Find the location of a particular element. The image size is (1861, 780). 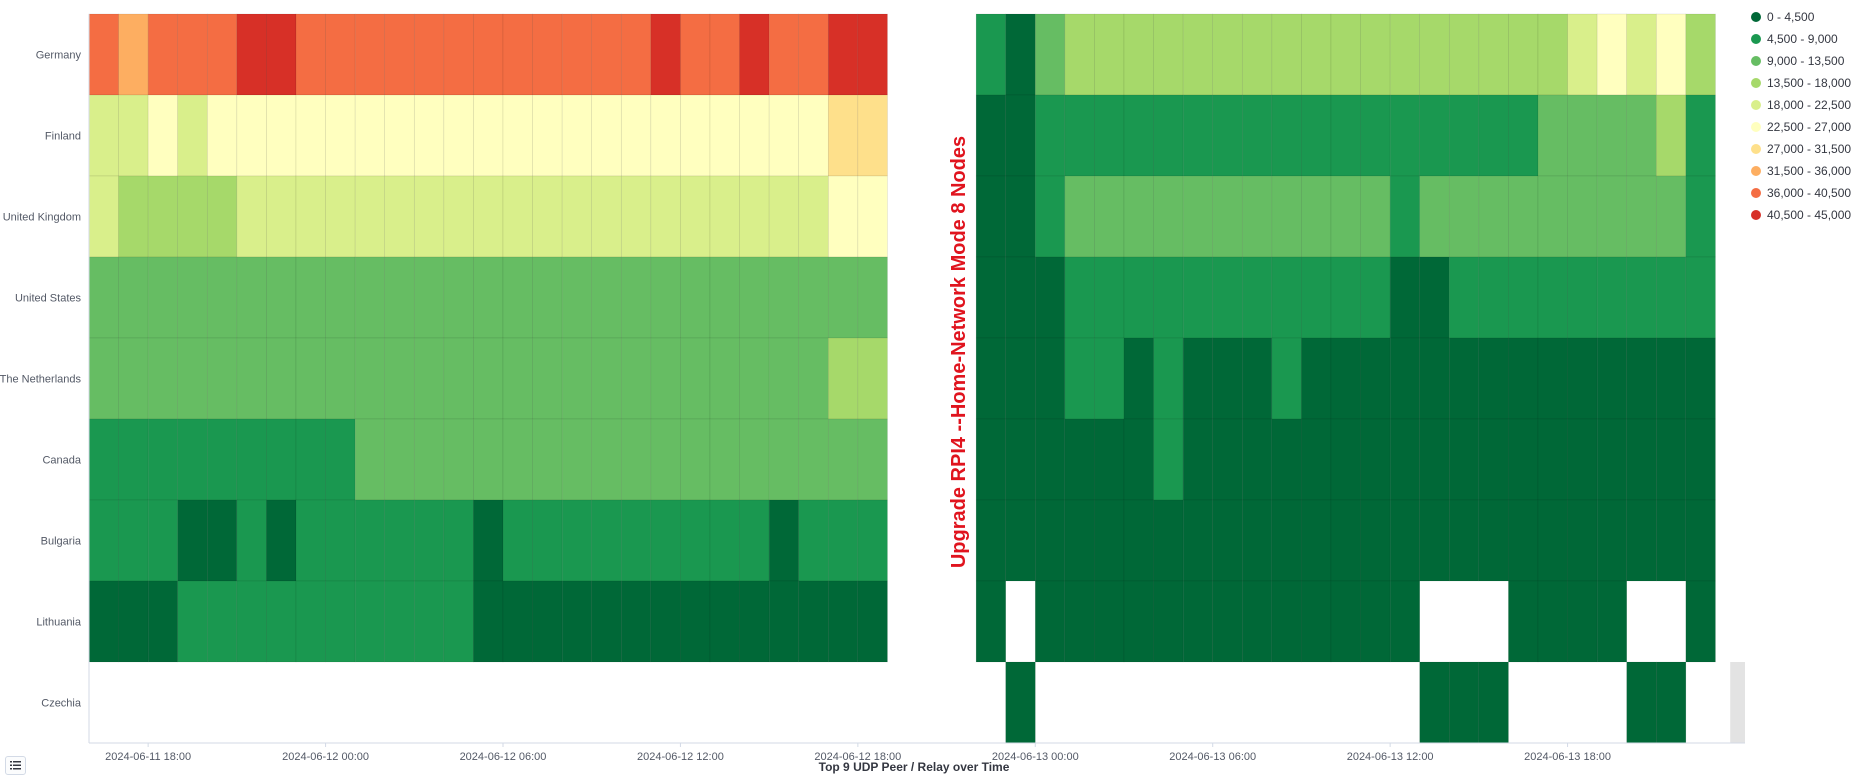

legend-toggle-button is located at coordinates (15, 765).